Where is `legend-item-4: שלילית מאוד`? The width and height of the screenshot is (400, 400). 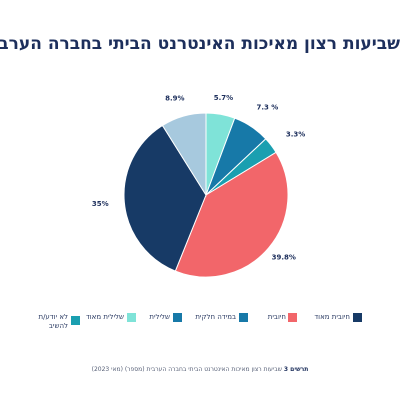
legend-item-4: שלילית מאוד is located at coordinates (109, 319).